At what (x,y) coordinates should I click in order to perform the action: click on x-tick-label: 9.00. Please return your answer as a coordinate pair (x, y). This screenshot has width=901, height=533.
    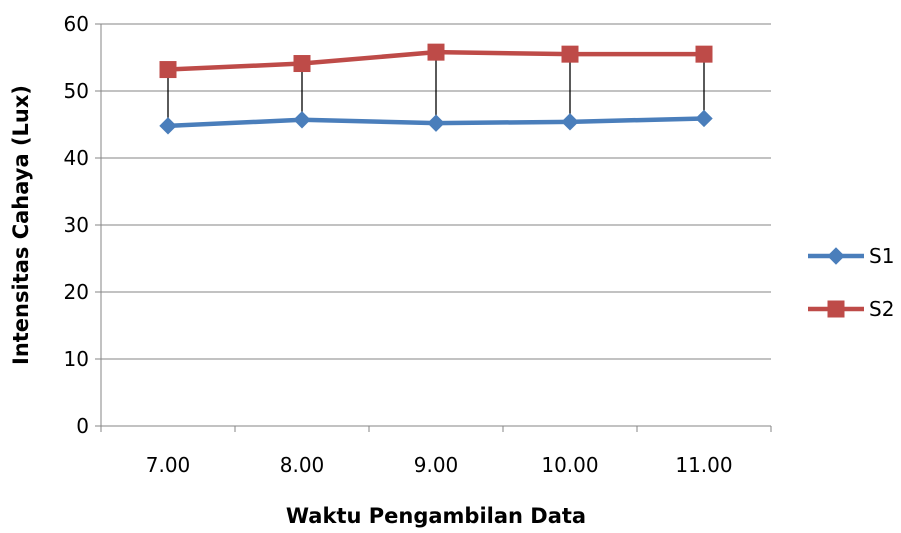
    Looking at the image, I should click on (436, 465).